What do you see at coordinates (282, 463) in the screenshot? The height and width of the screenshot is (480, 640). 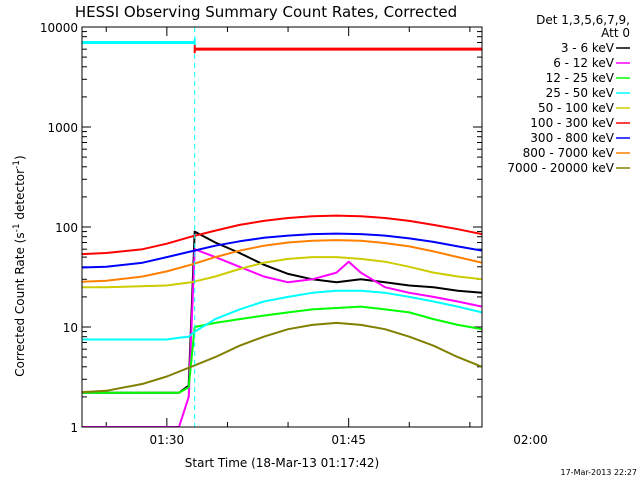 I see `x-axis-label: Start Time (18-Mar-13 01:17:42)` at bounding box center [282, 463].